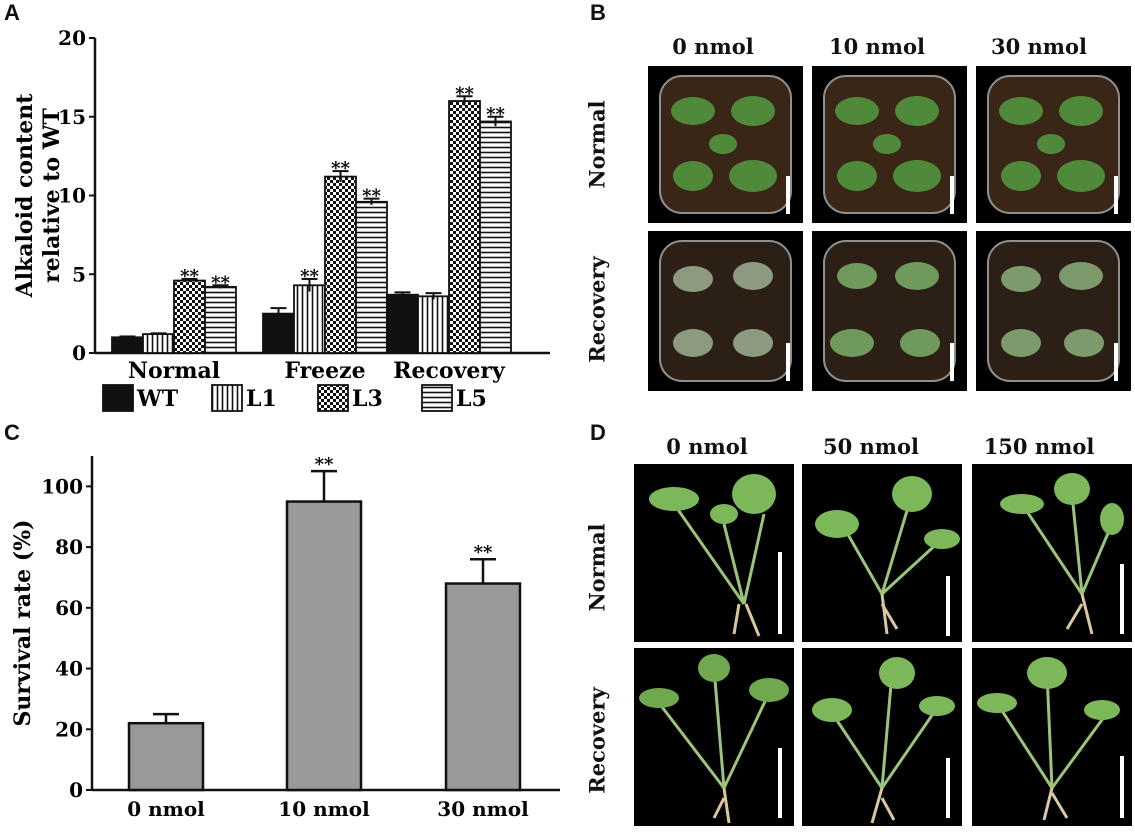 The width and height of the screenshot is (1135, 832). What do you see at coordinates (79, 274) in the screenshot?
I see `y-tick-label: 5` at bounding box center [79, 274].